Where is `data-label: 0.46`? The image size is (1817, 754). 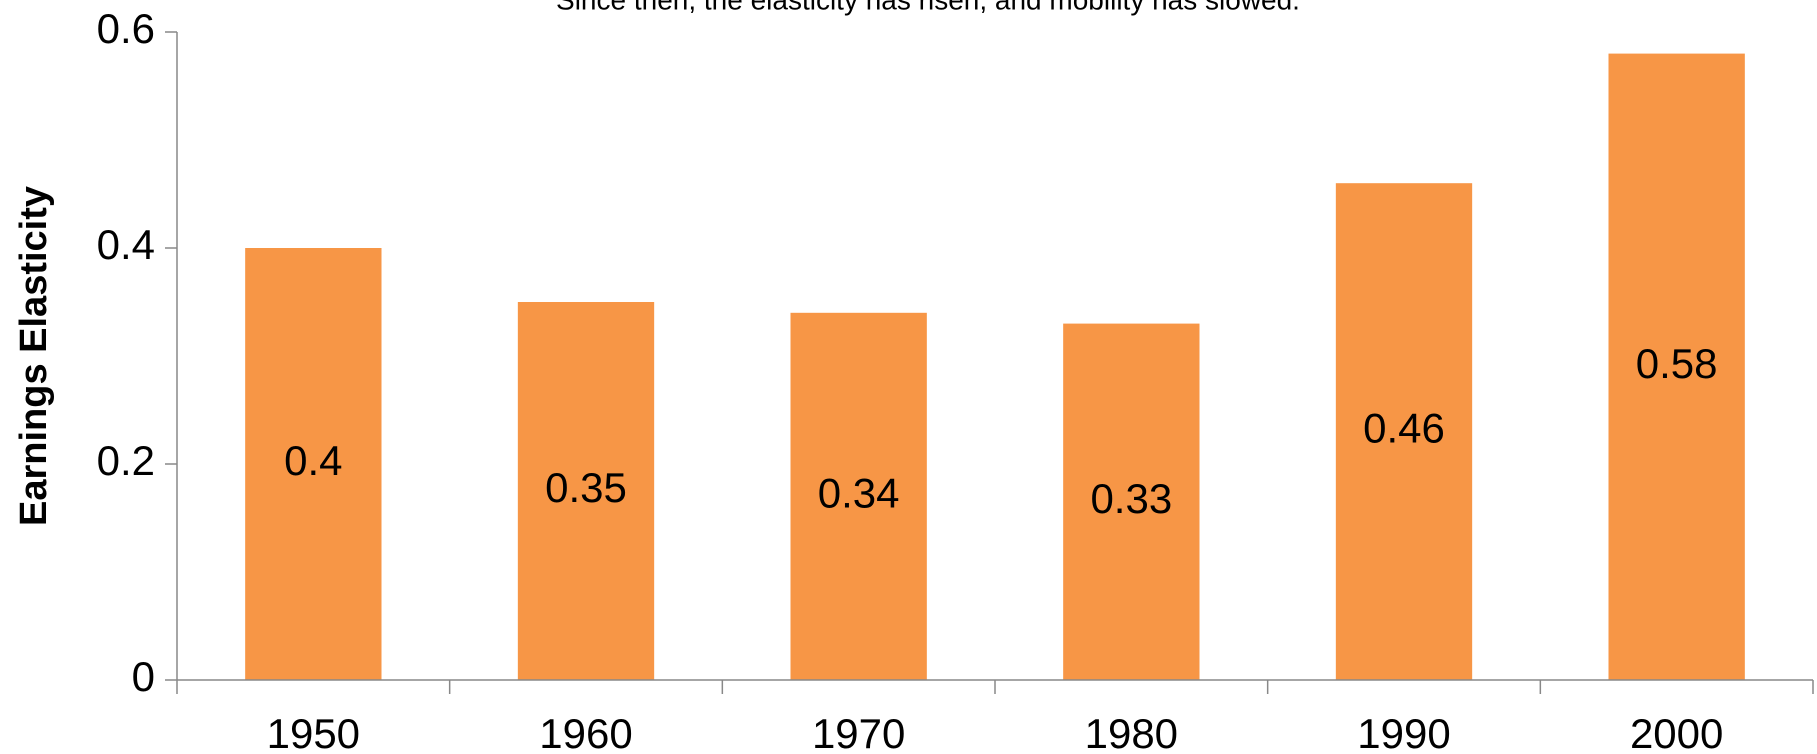
data-label: 0.46 is located at coordinates (1404, 428).